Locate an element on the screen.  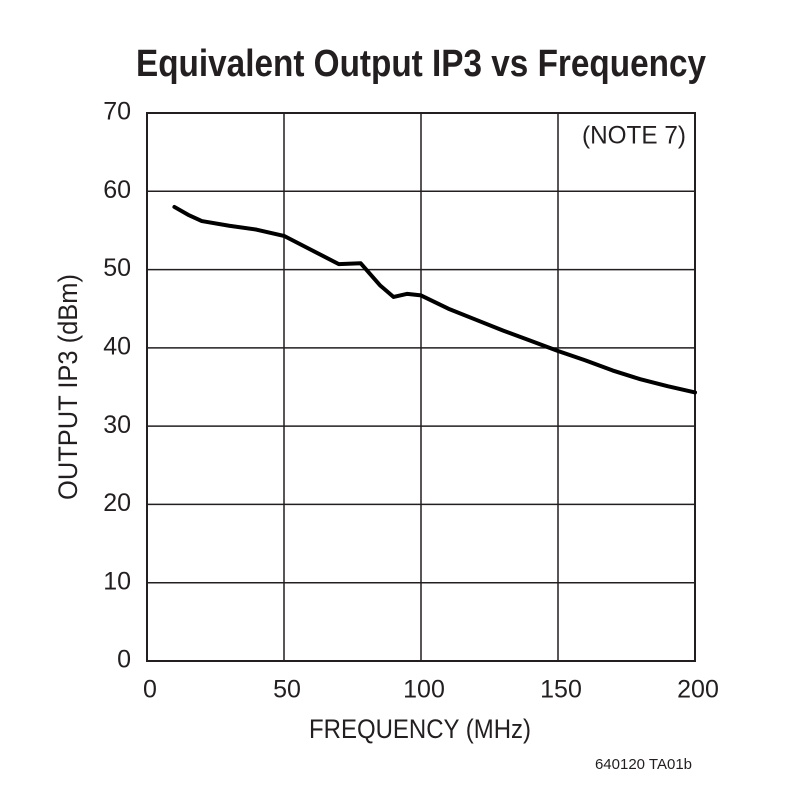
x-axis-label: FREQUENCY (MHz) is located at coordinates (420, 729).